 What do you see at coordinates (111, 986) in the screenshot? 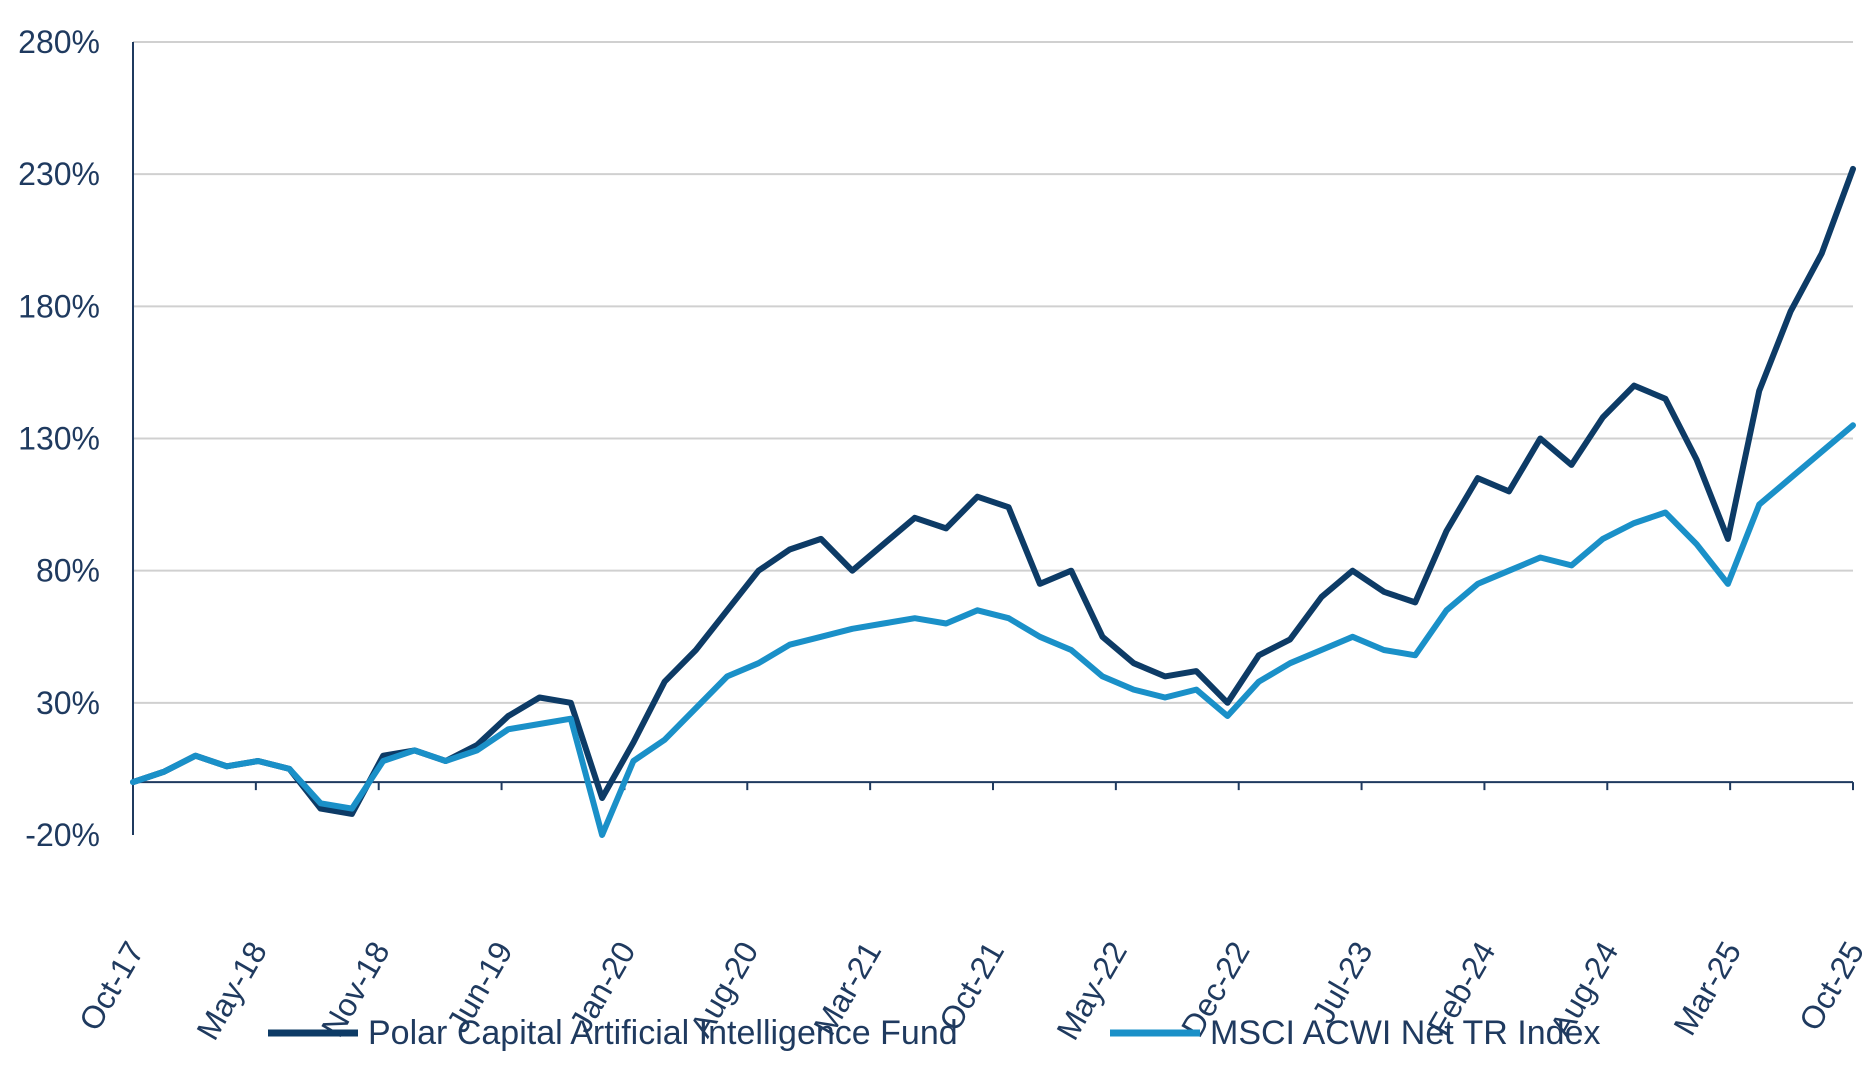
I see `x-tick-label: Oct-17` at bounding box center [111, 986].